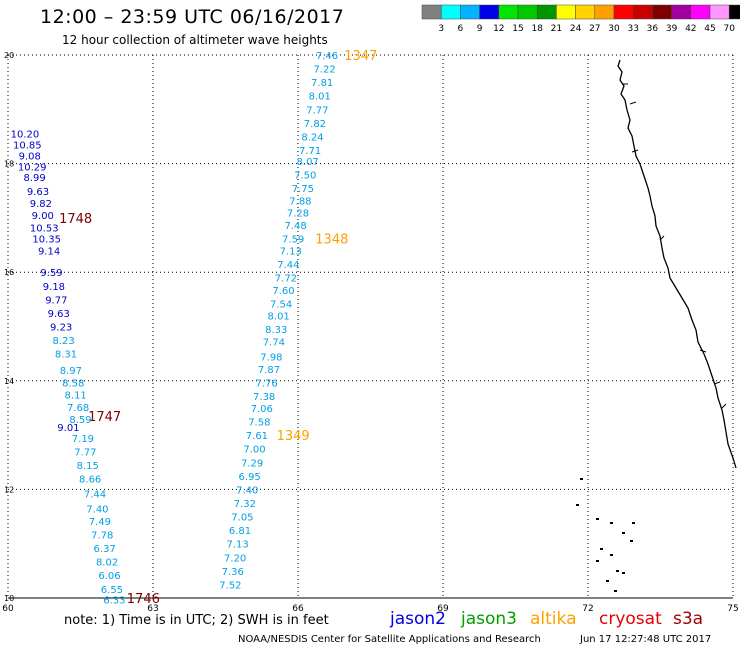 The height and width of the screenshot is (650, 740). I want to click on wave-height-value: 7.20, so click(235, 558).